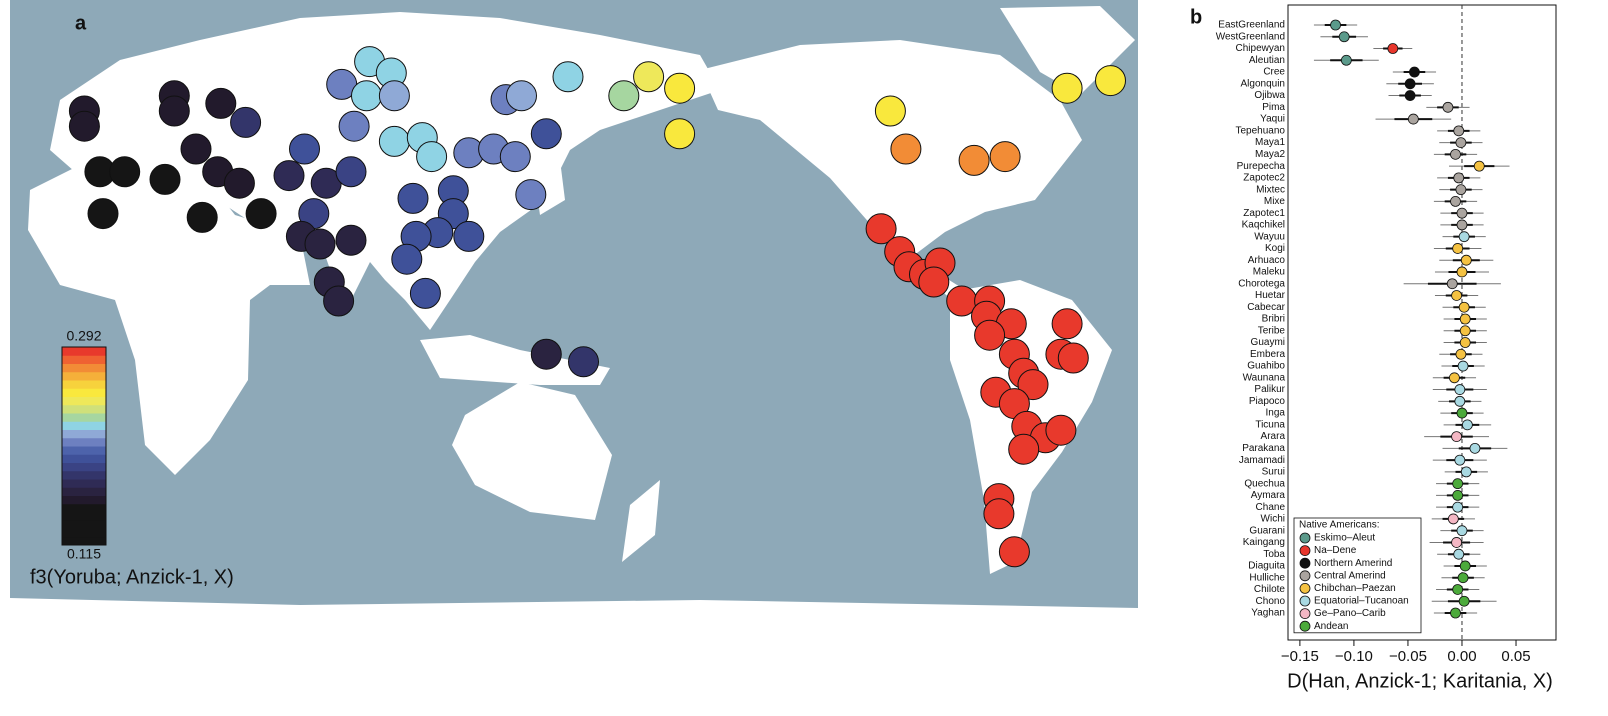  I want to click on y-tick-label: Chipewyan, so click(1260, 48).